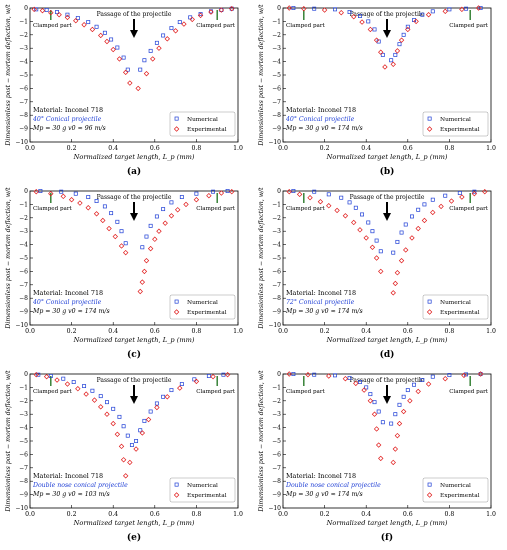  What do you see at coordinates (23, 285) in the screenshot?
I see `y-tick-label: −7` at bounding box center [23, 285].